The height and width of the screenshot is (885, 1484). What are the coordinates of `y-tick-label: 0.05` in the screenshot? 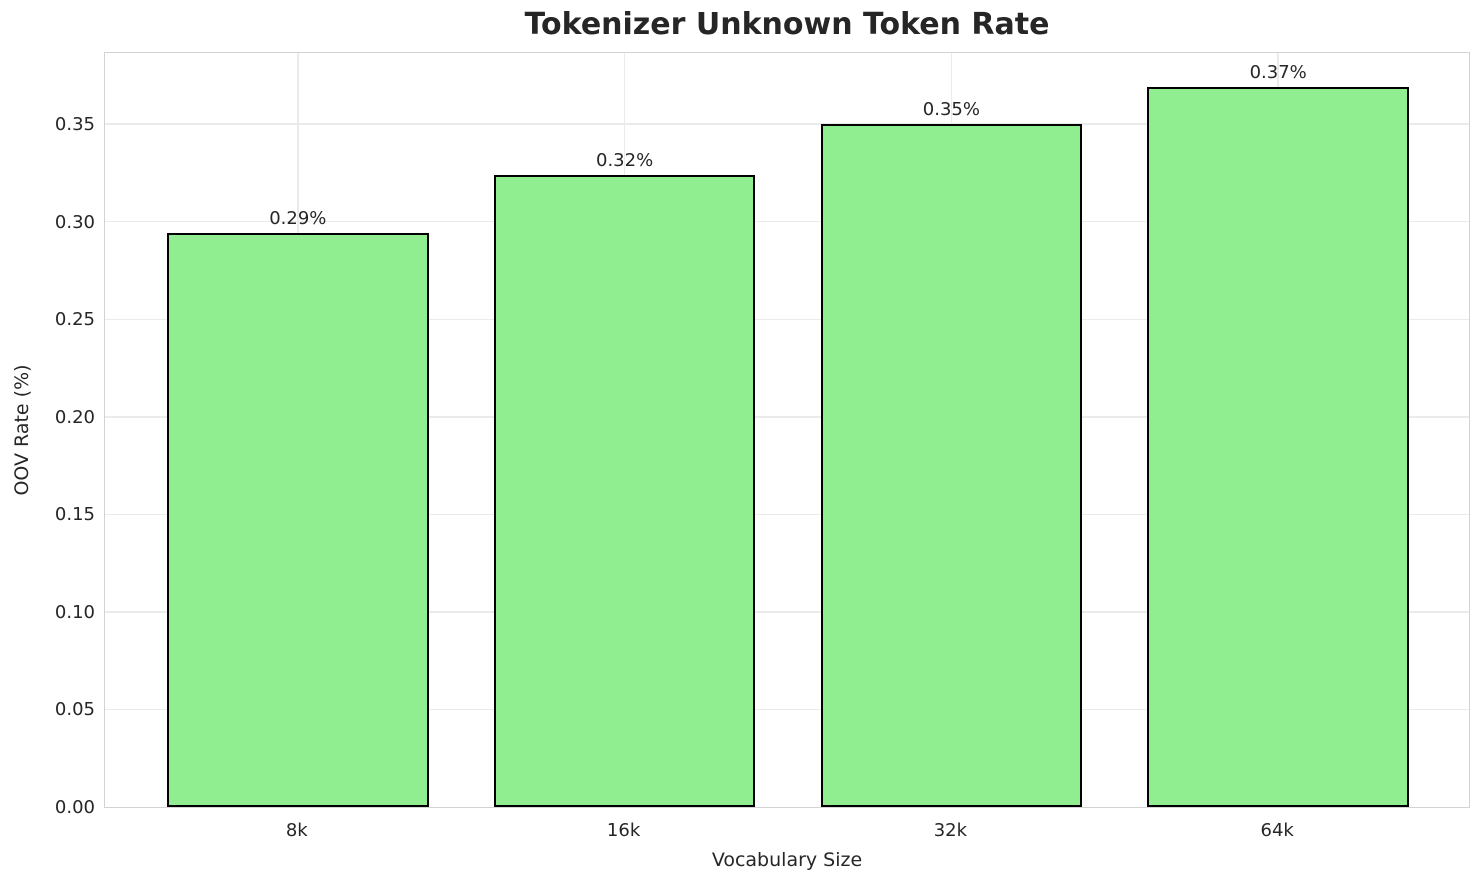 It's located at (74, 710).